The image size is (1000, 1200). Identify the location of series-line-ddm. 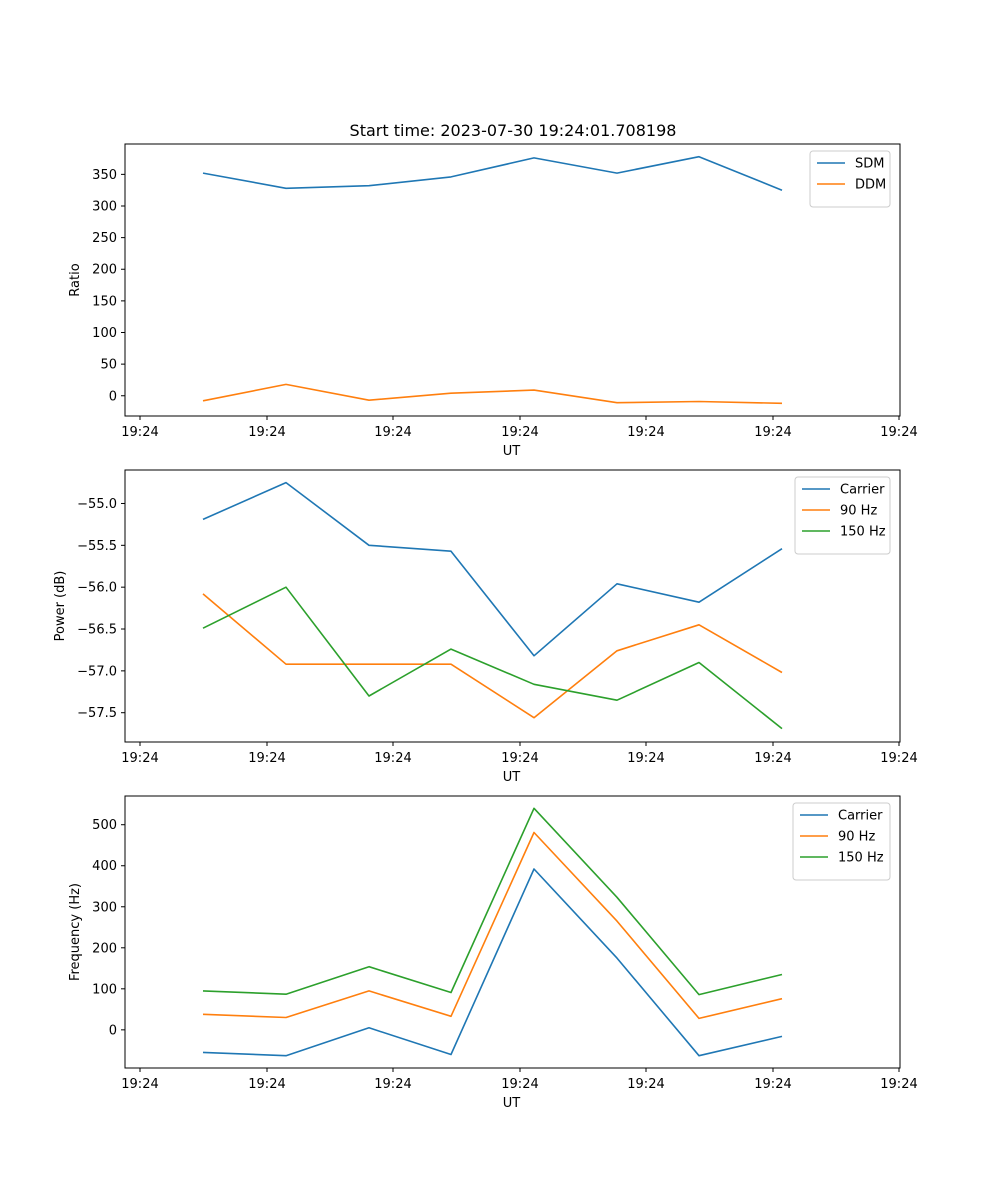
(492, 394).